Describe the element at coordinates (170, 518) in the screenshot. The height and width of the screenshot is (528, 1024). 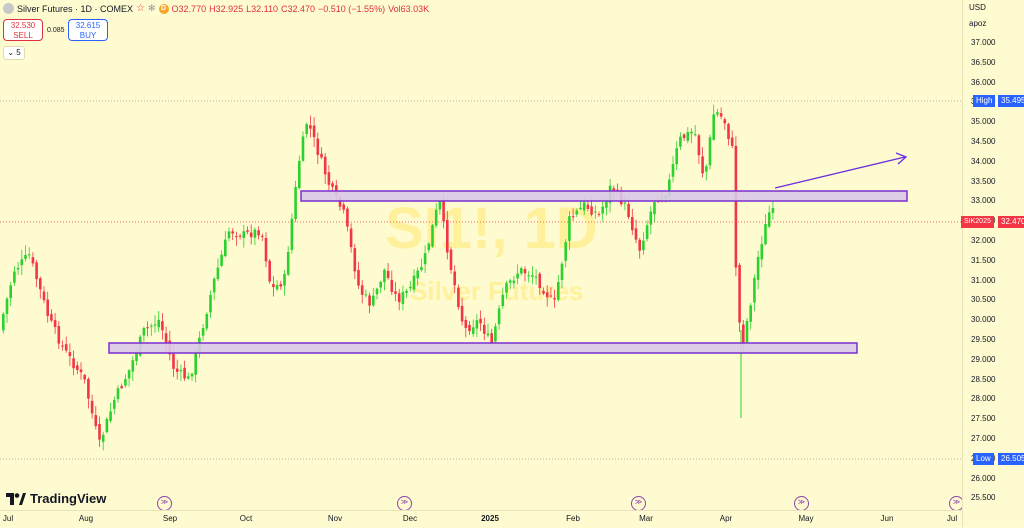
I see `time-tick-label: Sep` at that location.